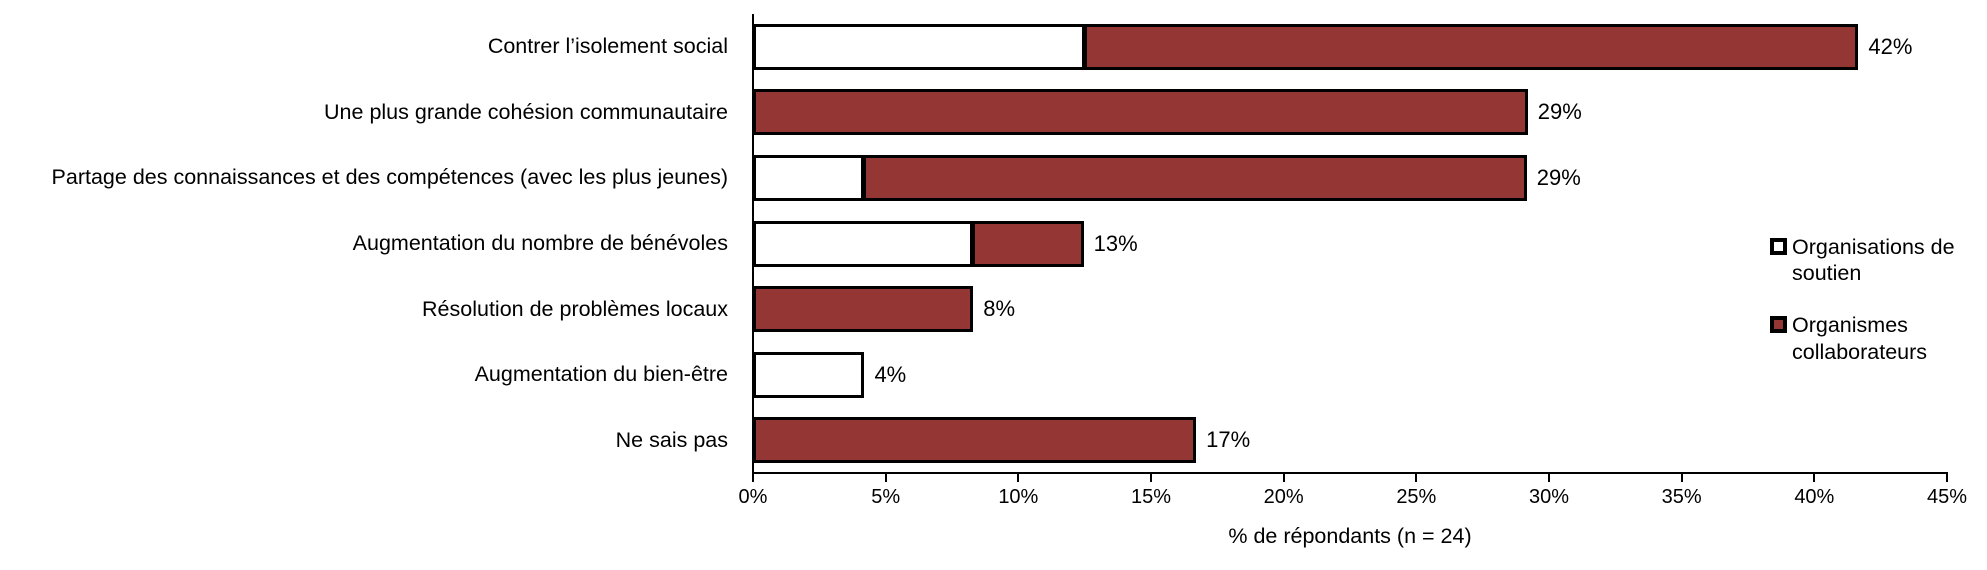 The image size is (1987, 570). What do you see at coordinates (671, 439) in the screenshot?
I see `category-label: Ne sais pas` at bounding box center [671, 439].